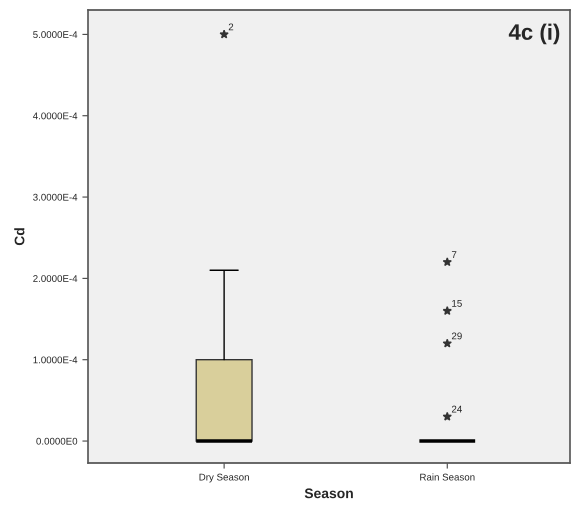  I want to click on x-tick-label: Rain Season, so click(447, 477).